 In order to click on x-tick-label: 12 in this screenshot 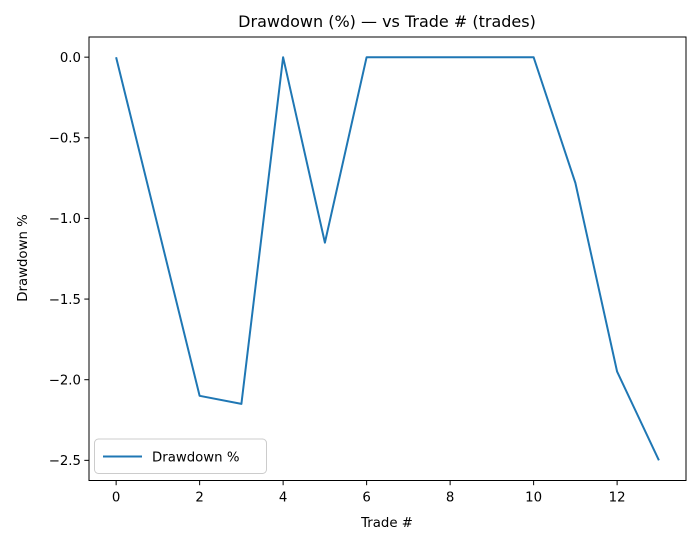, I will do `click(617, 498)`.